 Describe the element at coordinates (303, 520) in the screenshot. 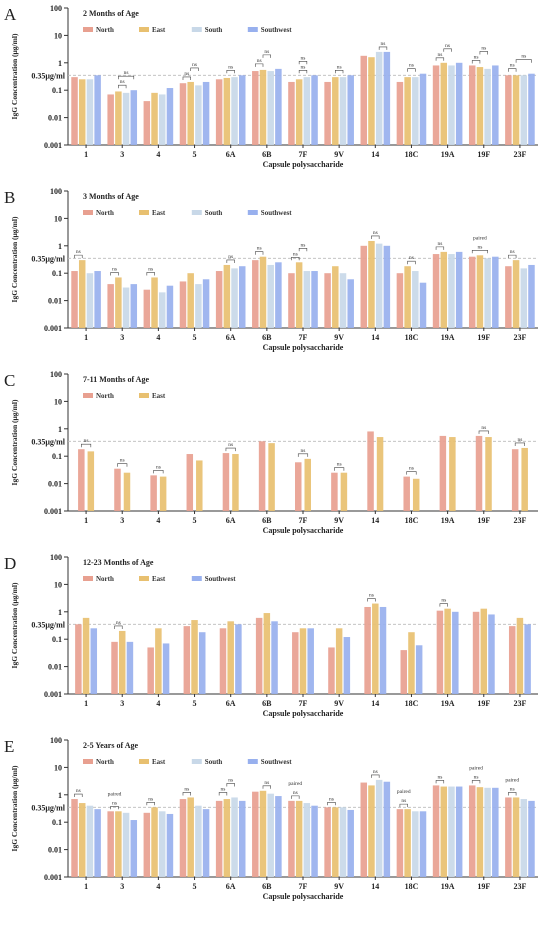

I see `x-tick-label: 7F` at that location.